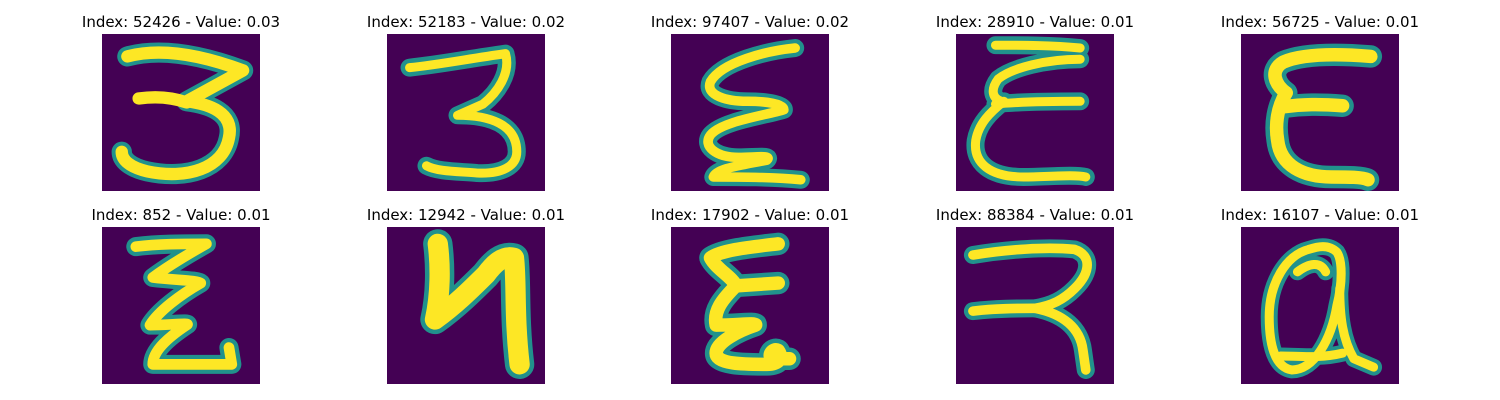 Image resolution: width=1500 pixels, height=400 pixels. Describe the element at coordinates (750, 215) in the screenshot. I see `panel-title: Index: 17902 - Value: 0.01` at that location.